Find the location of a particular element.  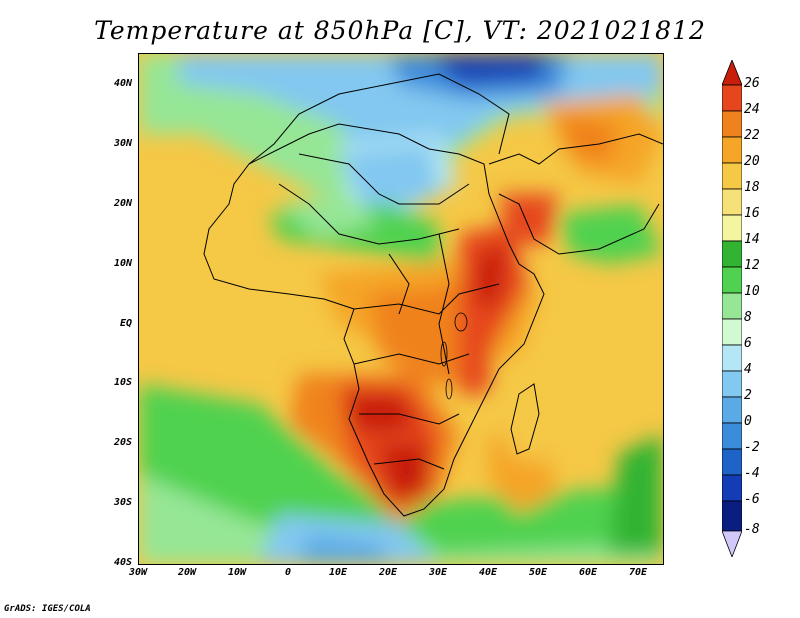

lon-tick-60e: 60E is located at coordinates (588, 572).